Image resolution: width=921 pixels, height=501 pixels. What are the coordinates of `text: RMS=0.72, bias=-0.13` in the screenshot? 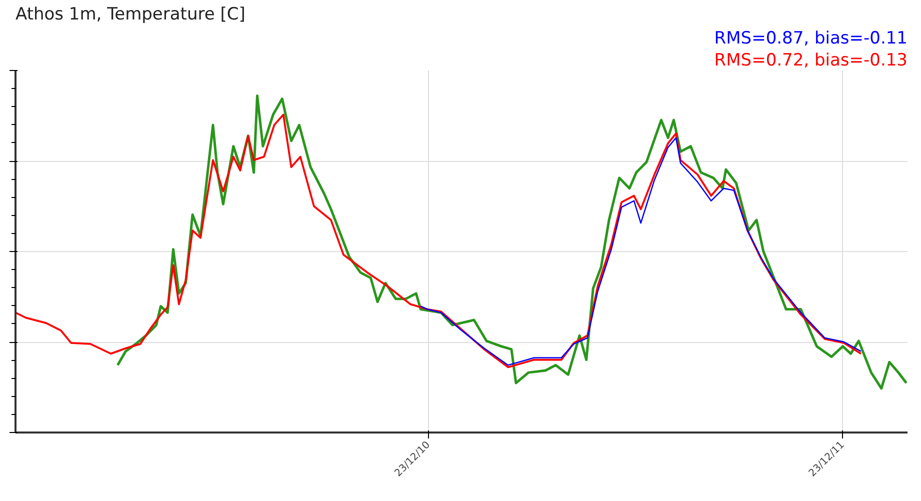 It's located at (811, 60).